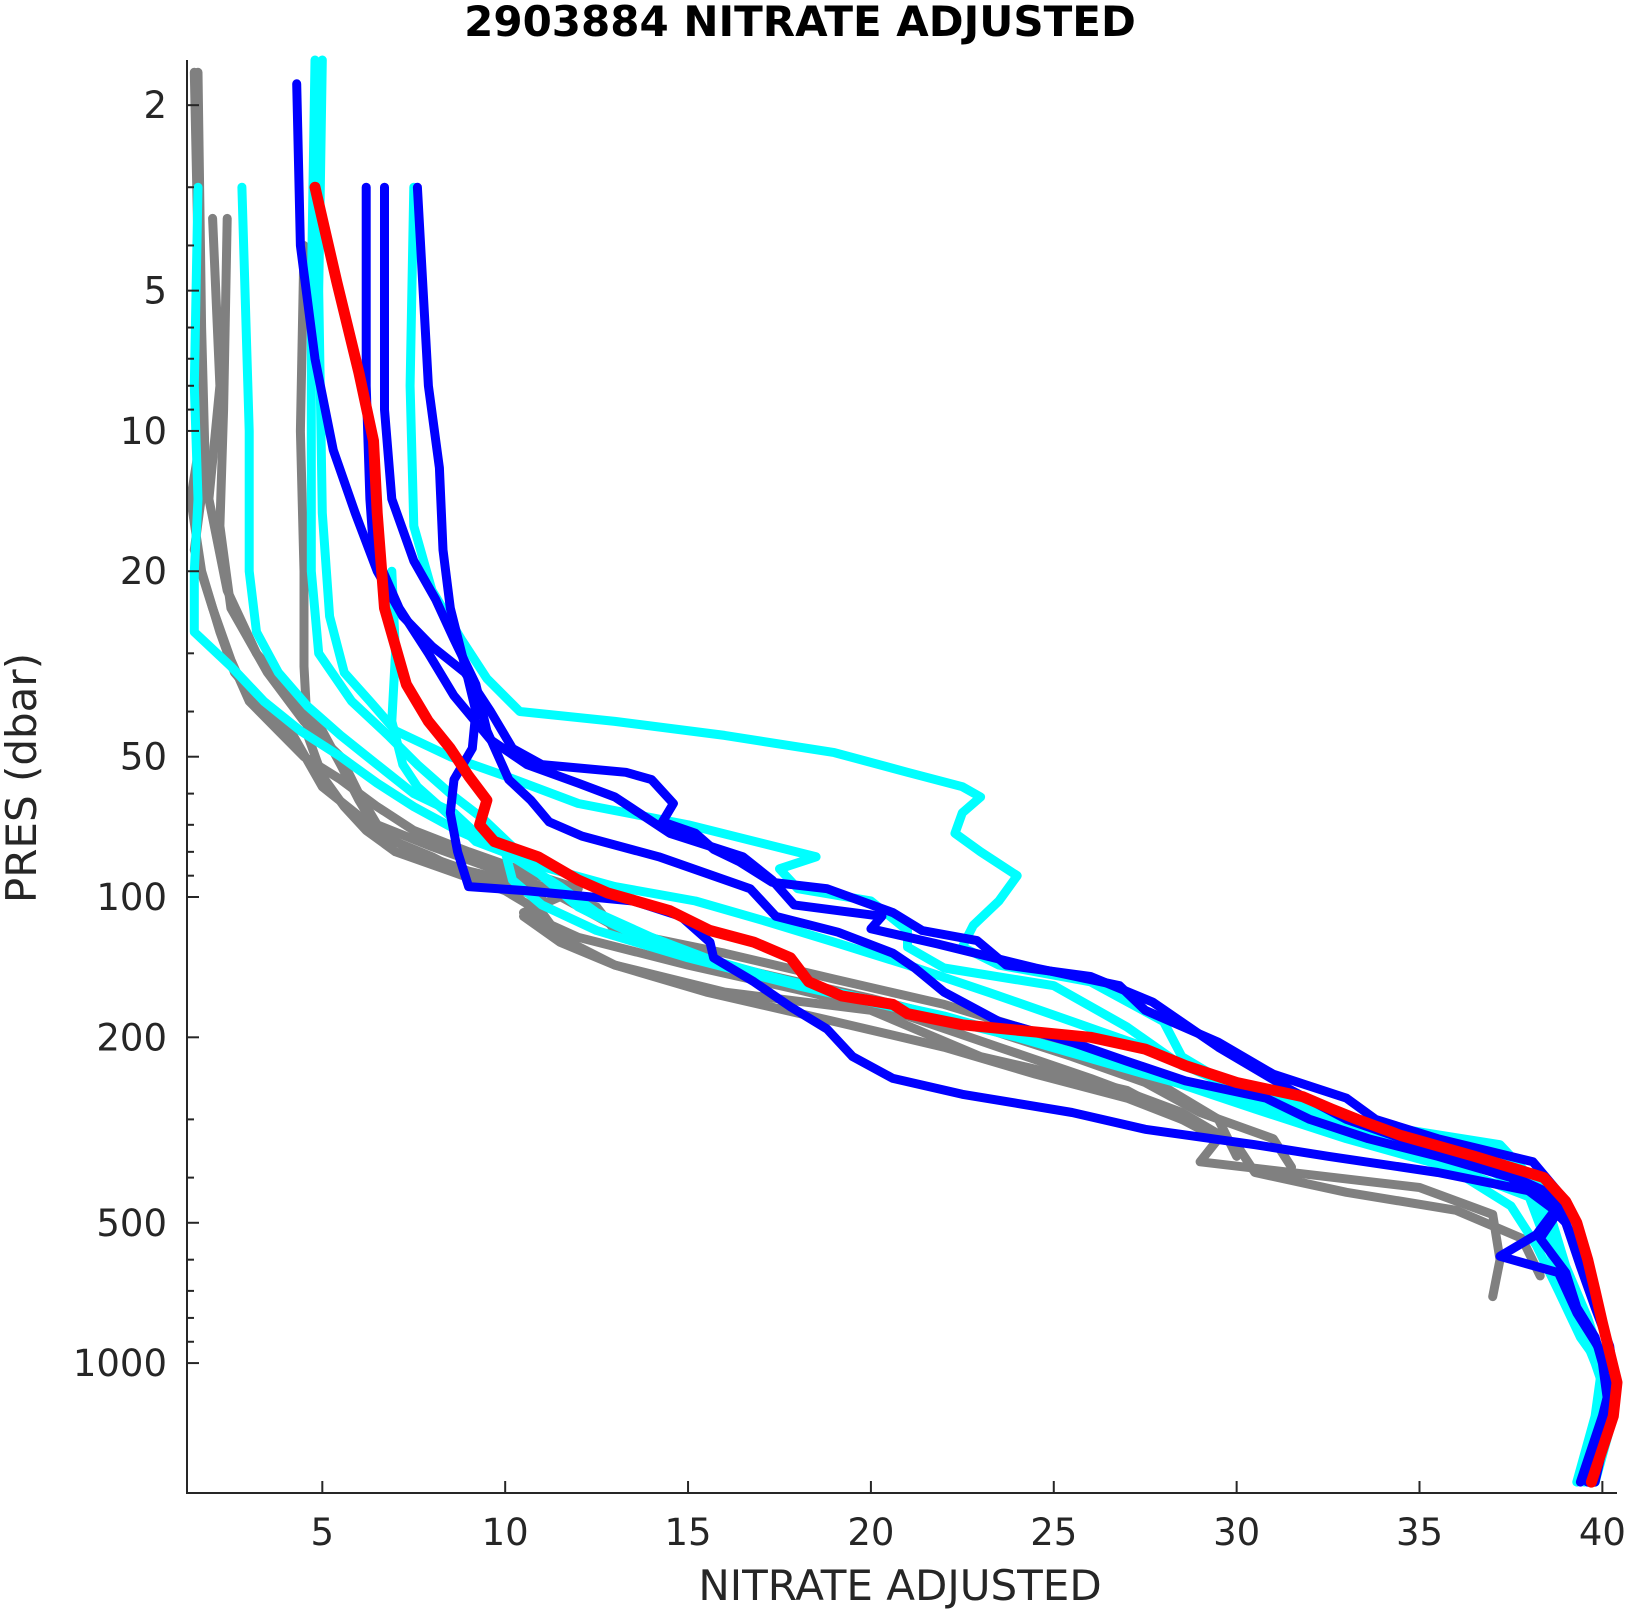 The image size is (1626, 1622). I want to click on y-axis-ticks: 2 5 10 20 50 100 200 500 1000, so click(136, 734).